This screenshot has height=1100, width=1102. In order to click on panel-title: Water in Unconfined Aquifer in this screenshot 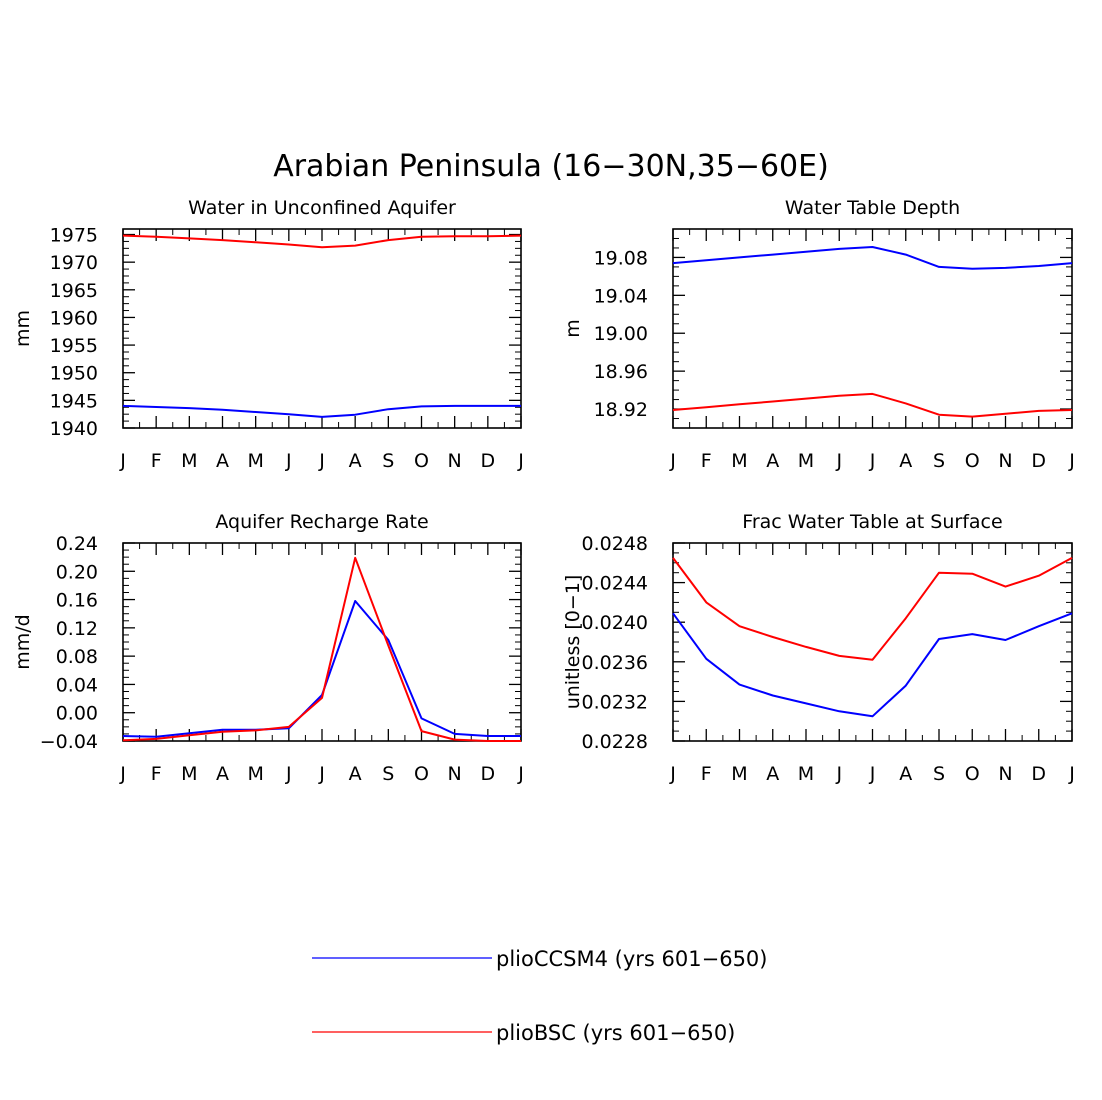, I will do `click(322, 208)`.